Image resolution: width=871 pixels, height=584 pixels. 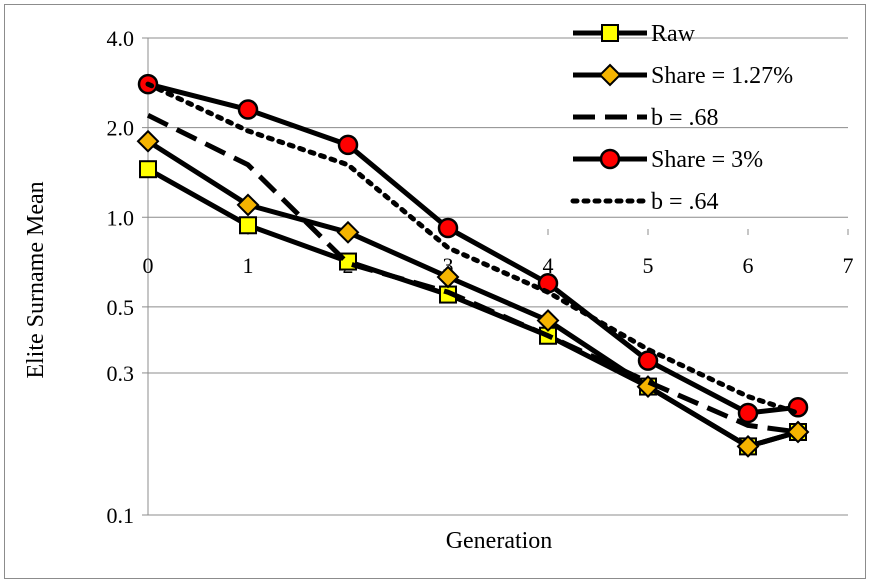 I want to click on y-tick-label: 0.5, so click(x=121, y=307).